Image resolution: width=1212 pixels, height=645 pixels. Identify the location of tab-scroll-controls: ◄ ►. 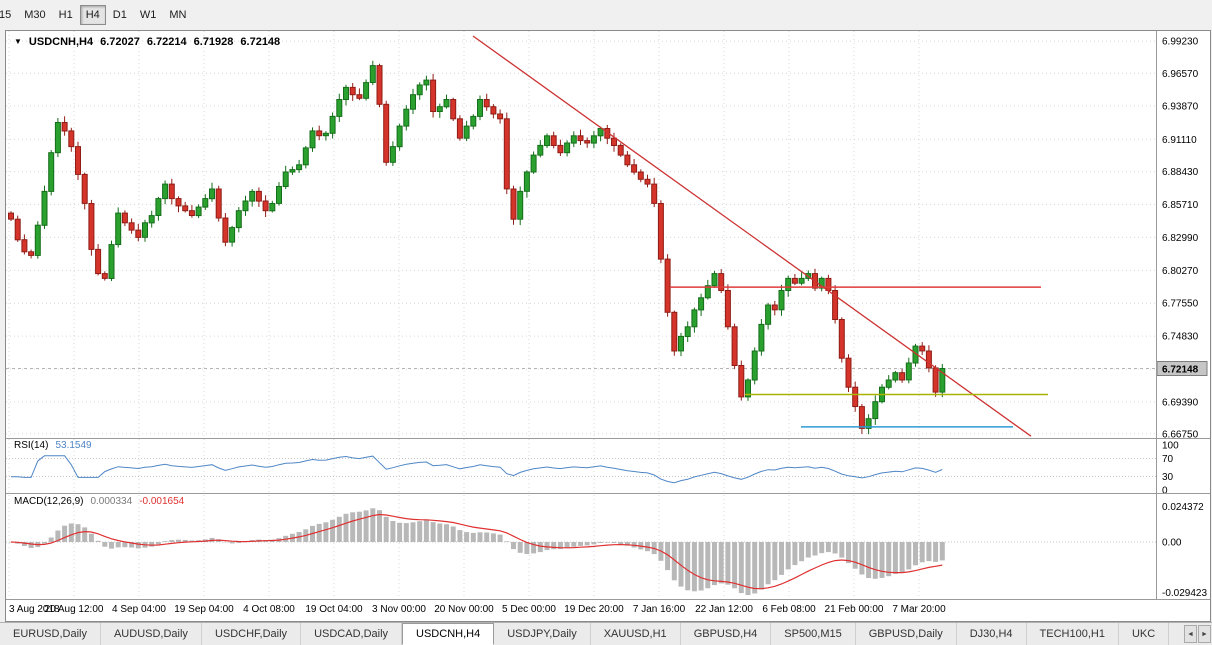
(1197, 634).